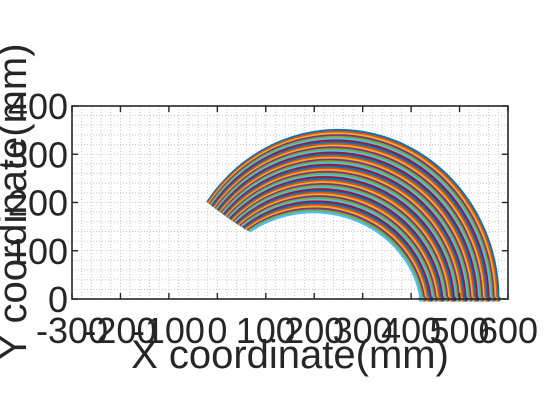  What do you see at coordinates (58, 299) in the screenshot?
I see `y-tick-label: 0` at bounding box center [58, 299].